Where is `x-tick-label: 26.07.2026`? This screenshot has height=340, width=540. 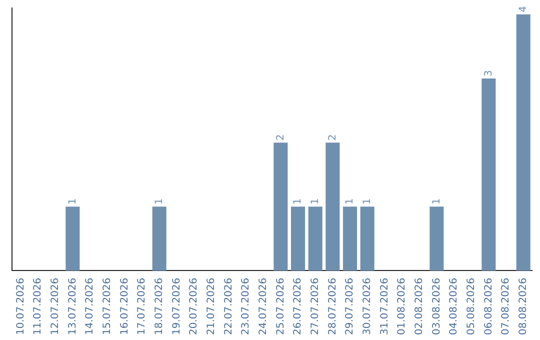
x-tick-label: 26.07.2026 is located at coordinates (298, 307).